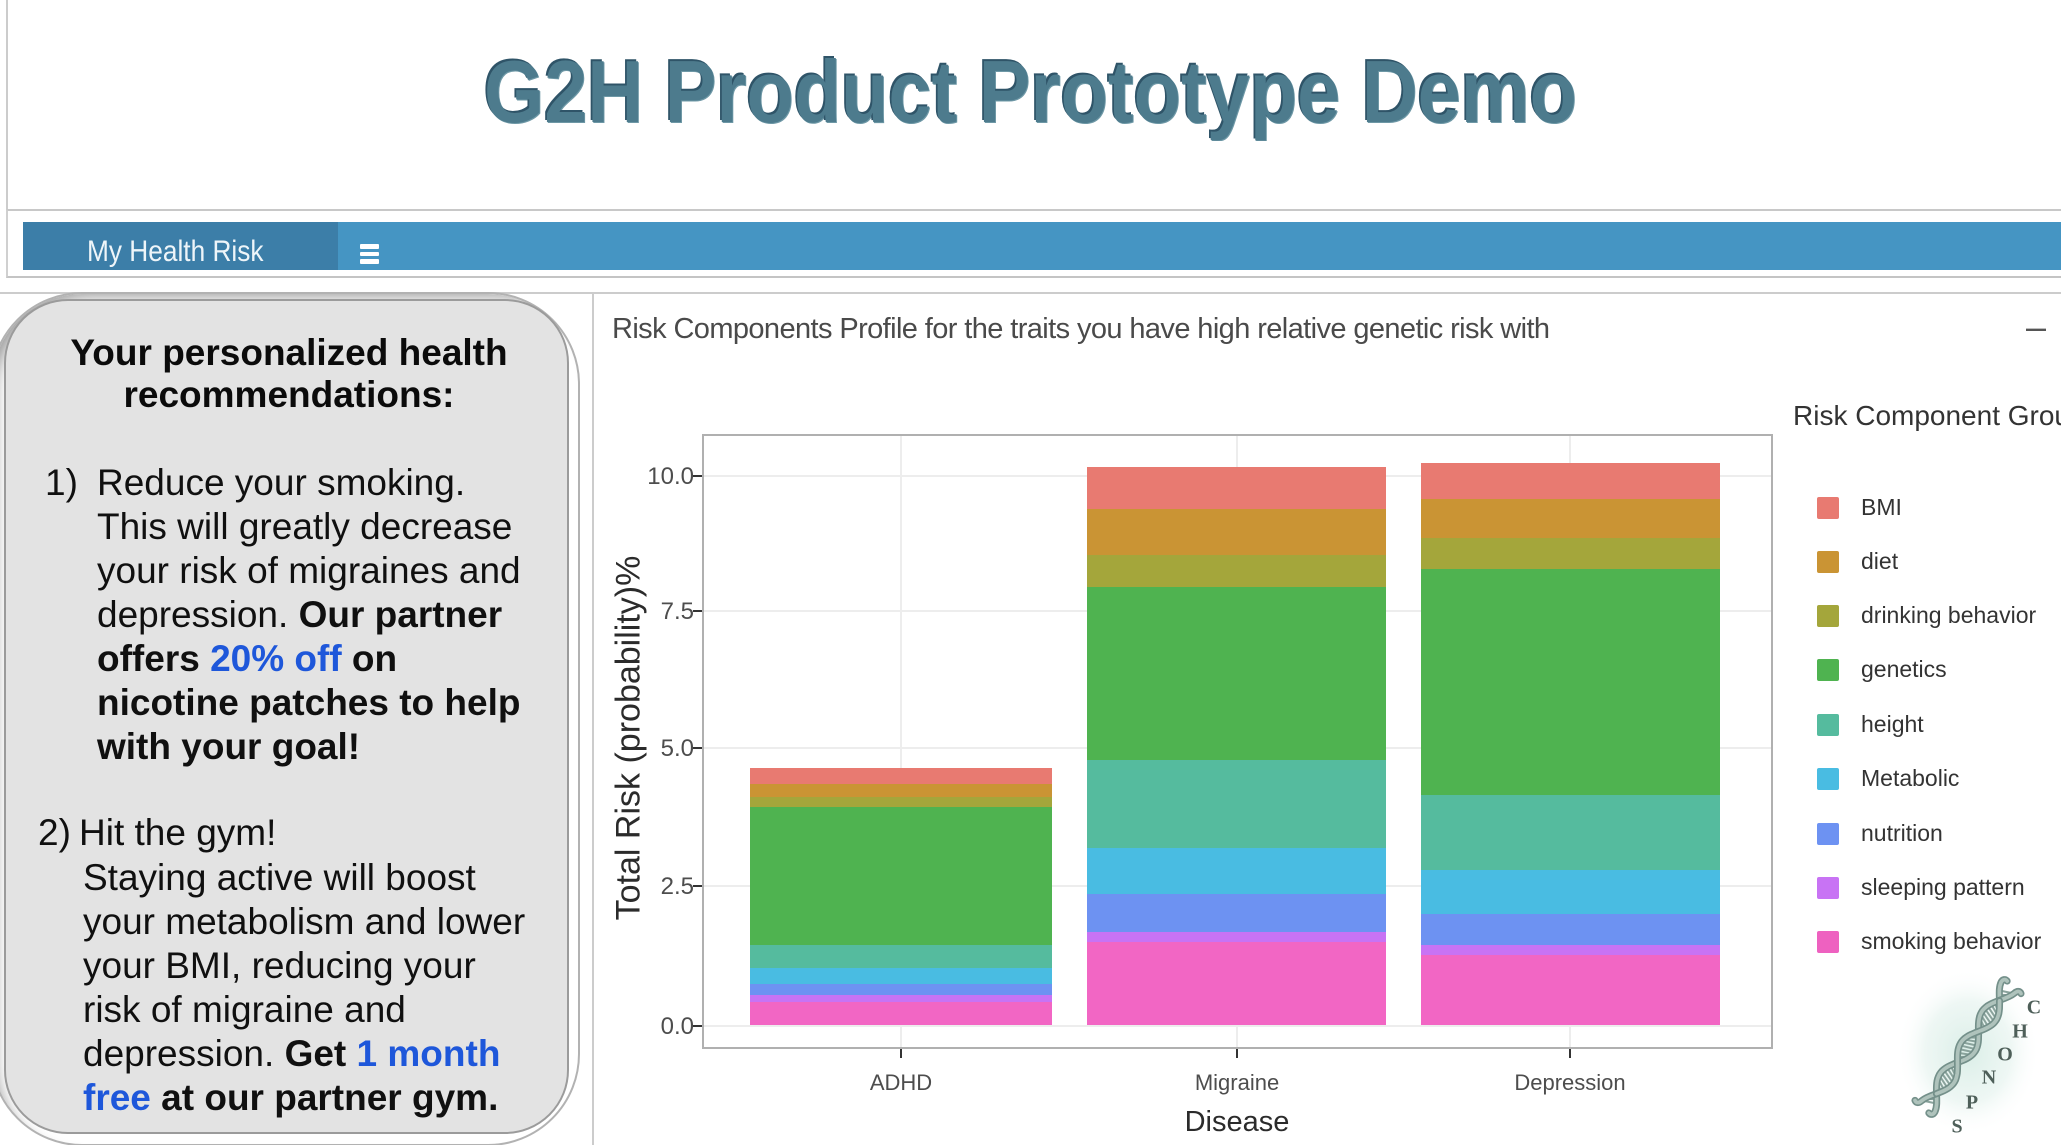  Describe the element at coordinates (2020, 1032) in the screenshot. I see `svg-text: H` at that location.